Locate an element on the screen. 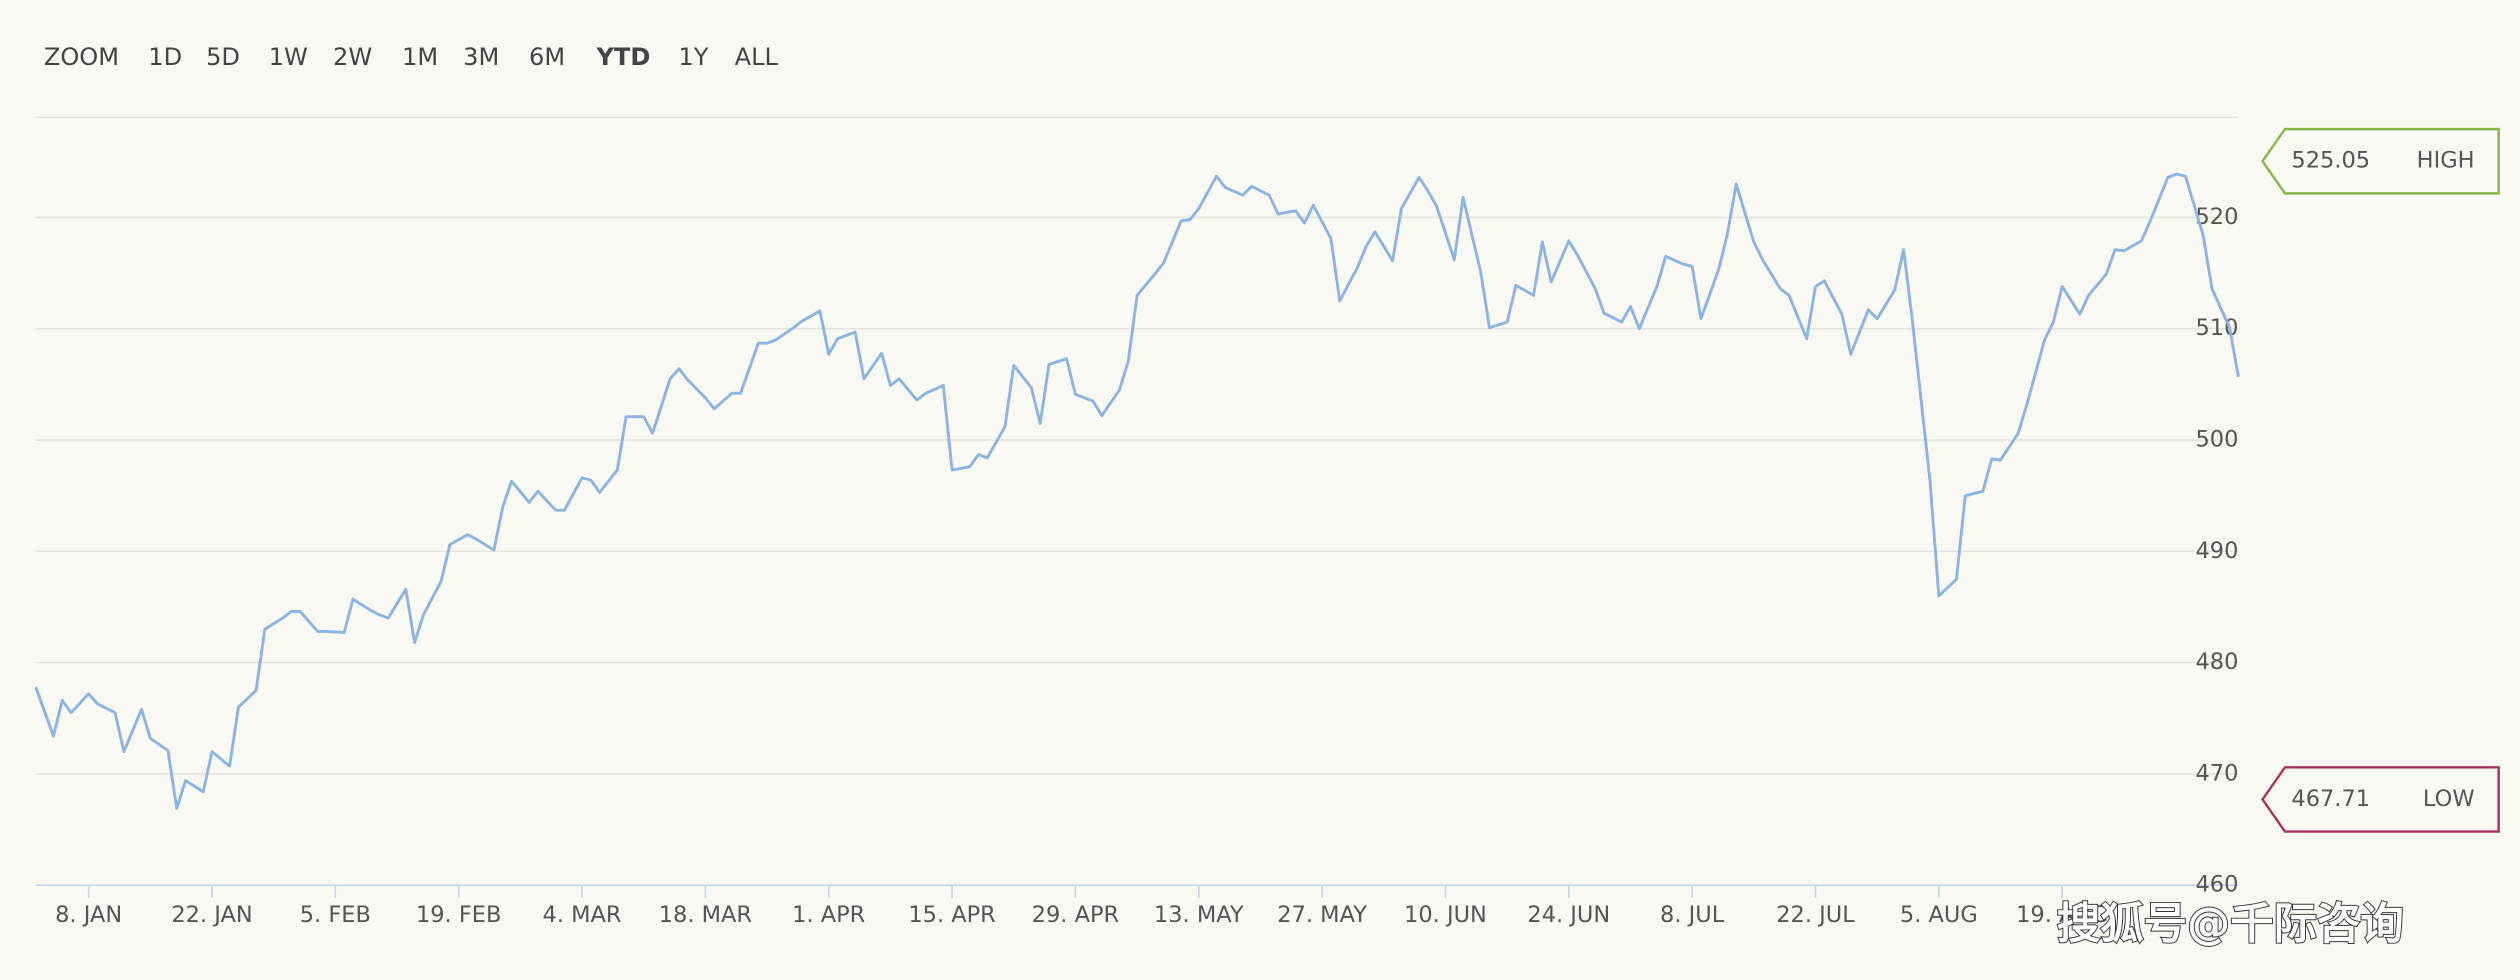  y-tick-label: 500 is located at coordinates (2216, 440).